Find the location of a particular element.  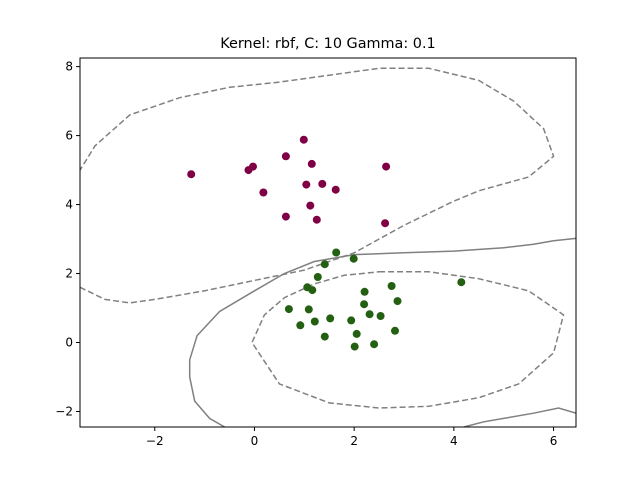

y-tick-label: 4 is located at coordinates (69, 205).